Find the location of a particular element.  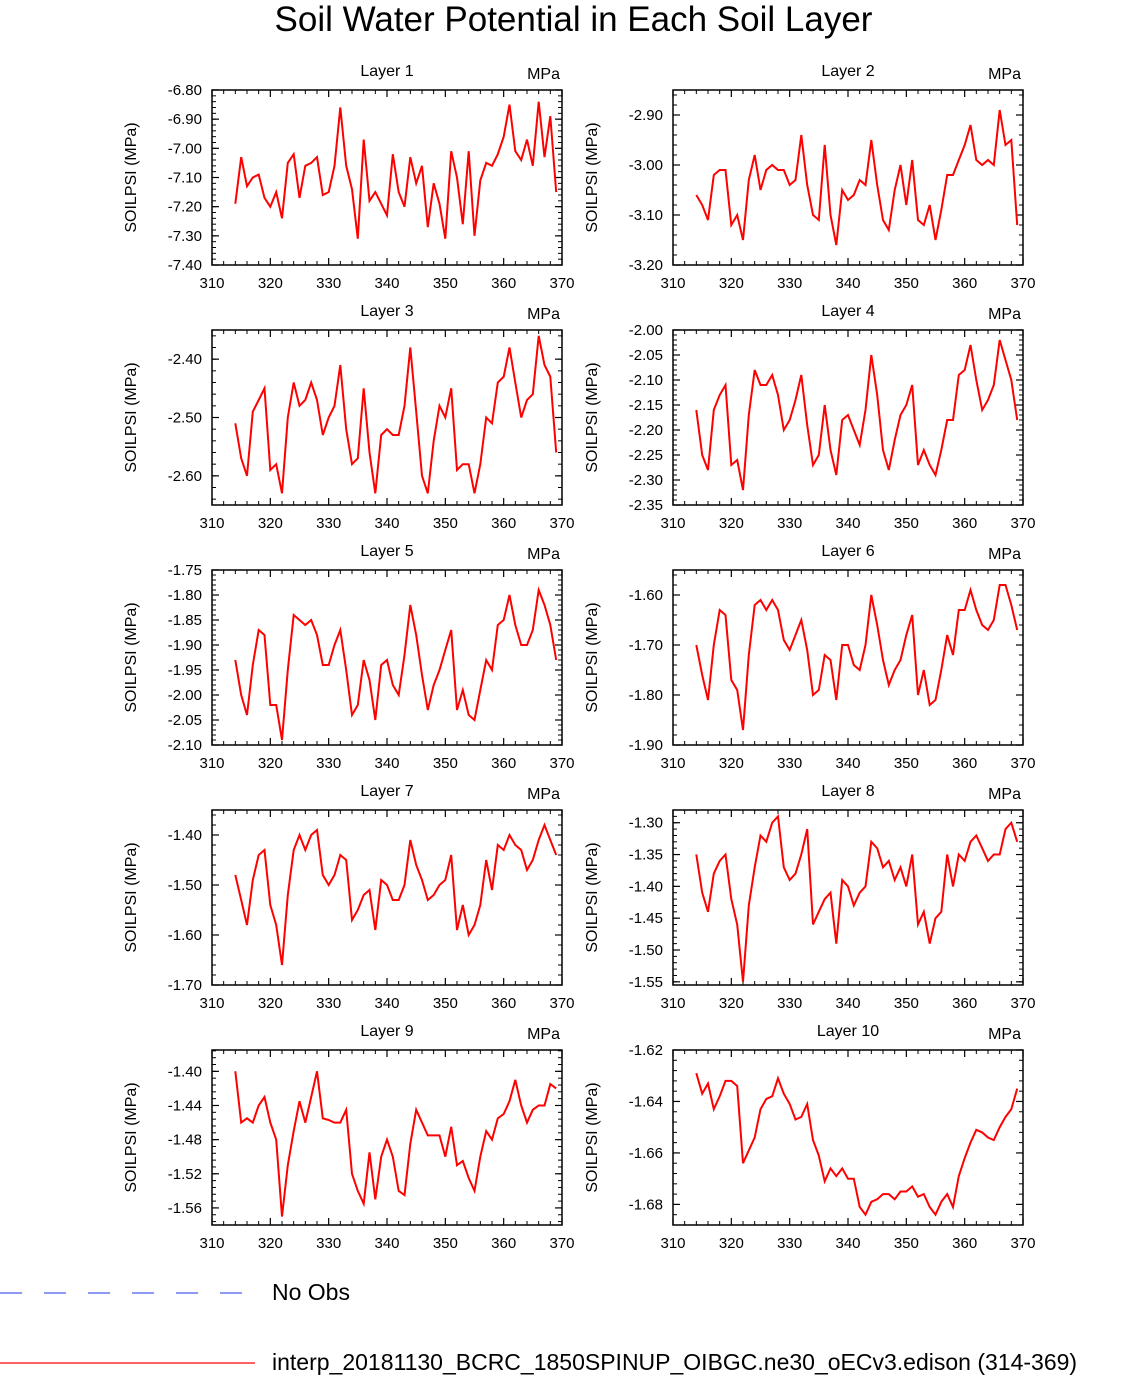

panel-8-ytick-label: -1.30 is located at coordinates (646, 823).